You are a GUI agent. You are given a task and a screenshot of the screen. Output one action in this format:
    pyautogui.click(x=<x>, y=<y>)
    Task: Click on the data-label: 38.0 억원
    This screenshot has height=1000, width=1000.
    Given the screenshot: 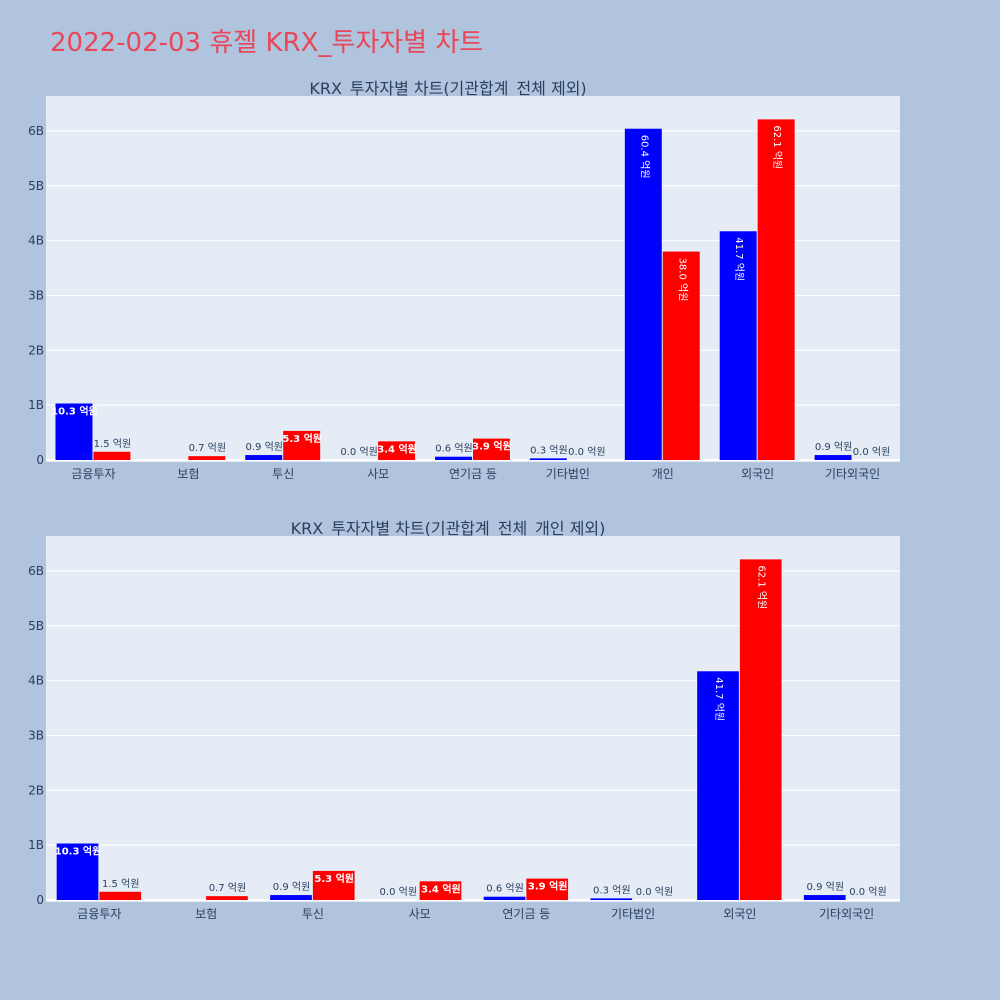 What is the action you would take?
    pyautogui.click(x=682, y=280)
    